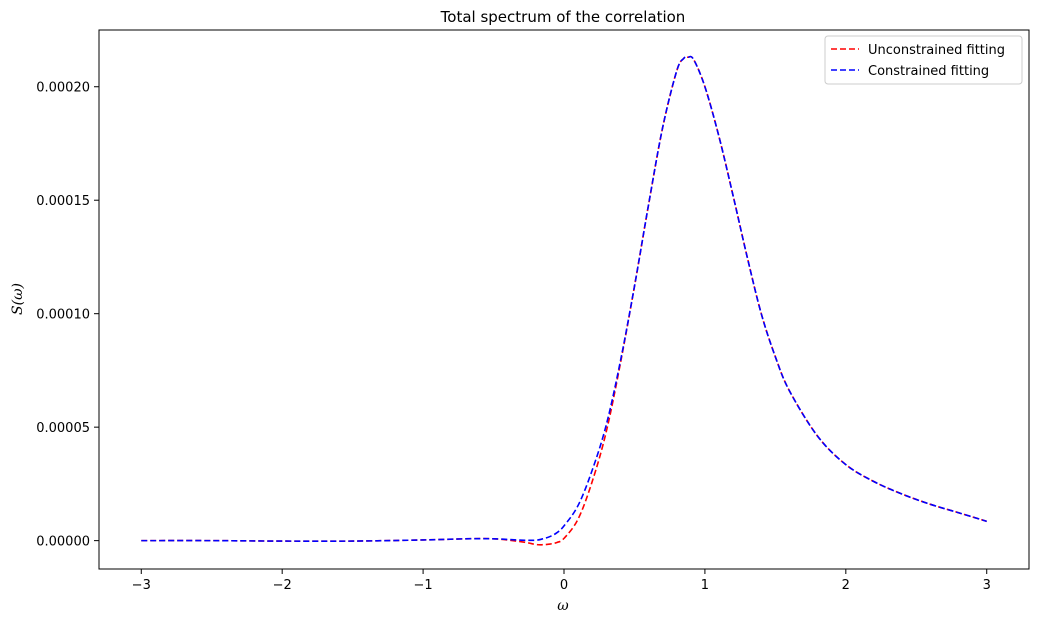  Describe the element at coordinates (705, 585) in the screenshot. I see `x-tick-label: 1` at that location.